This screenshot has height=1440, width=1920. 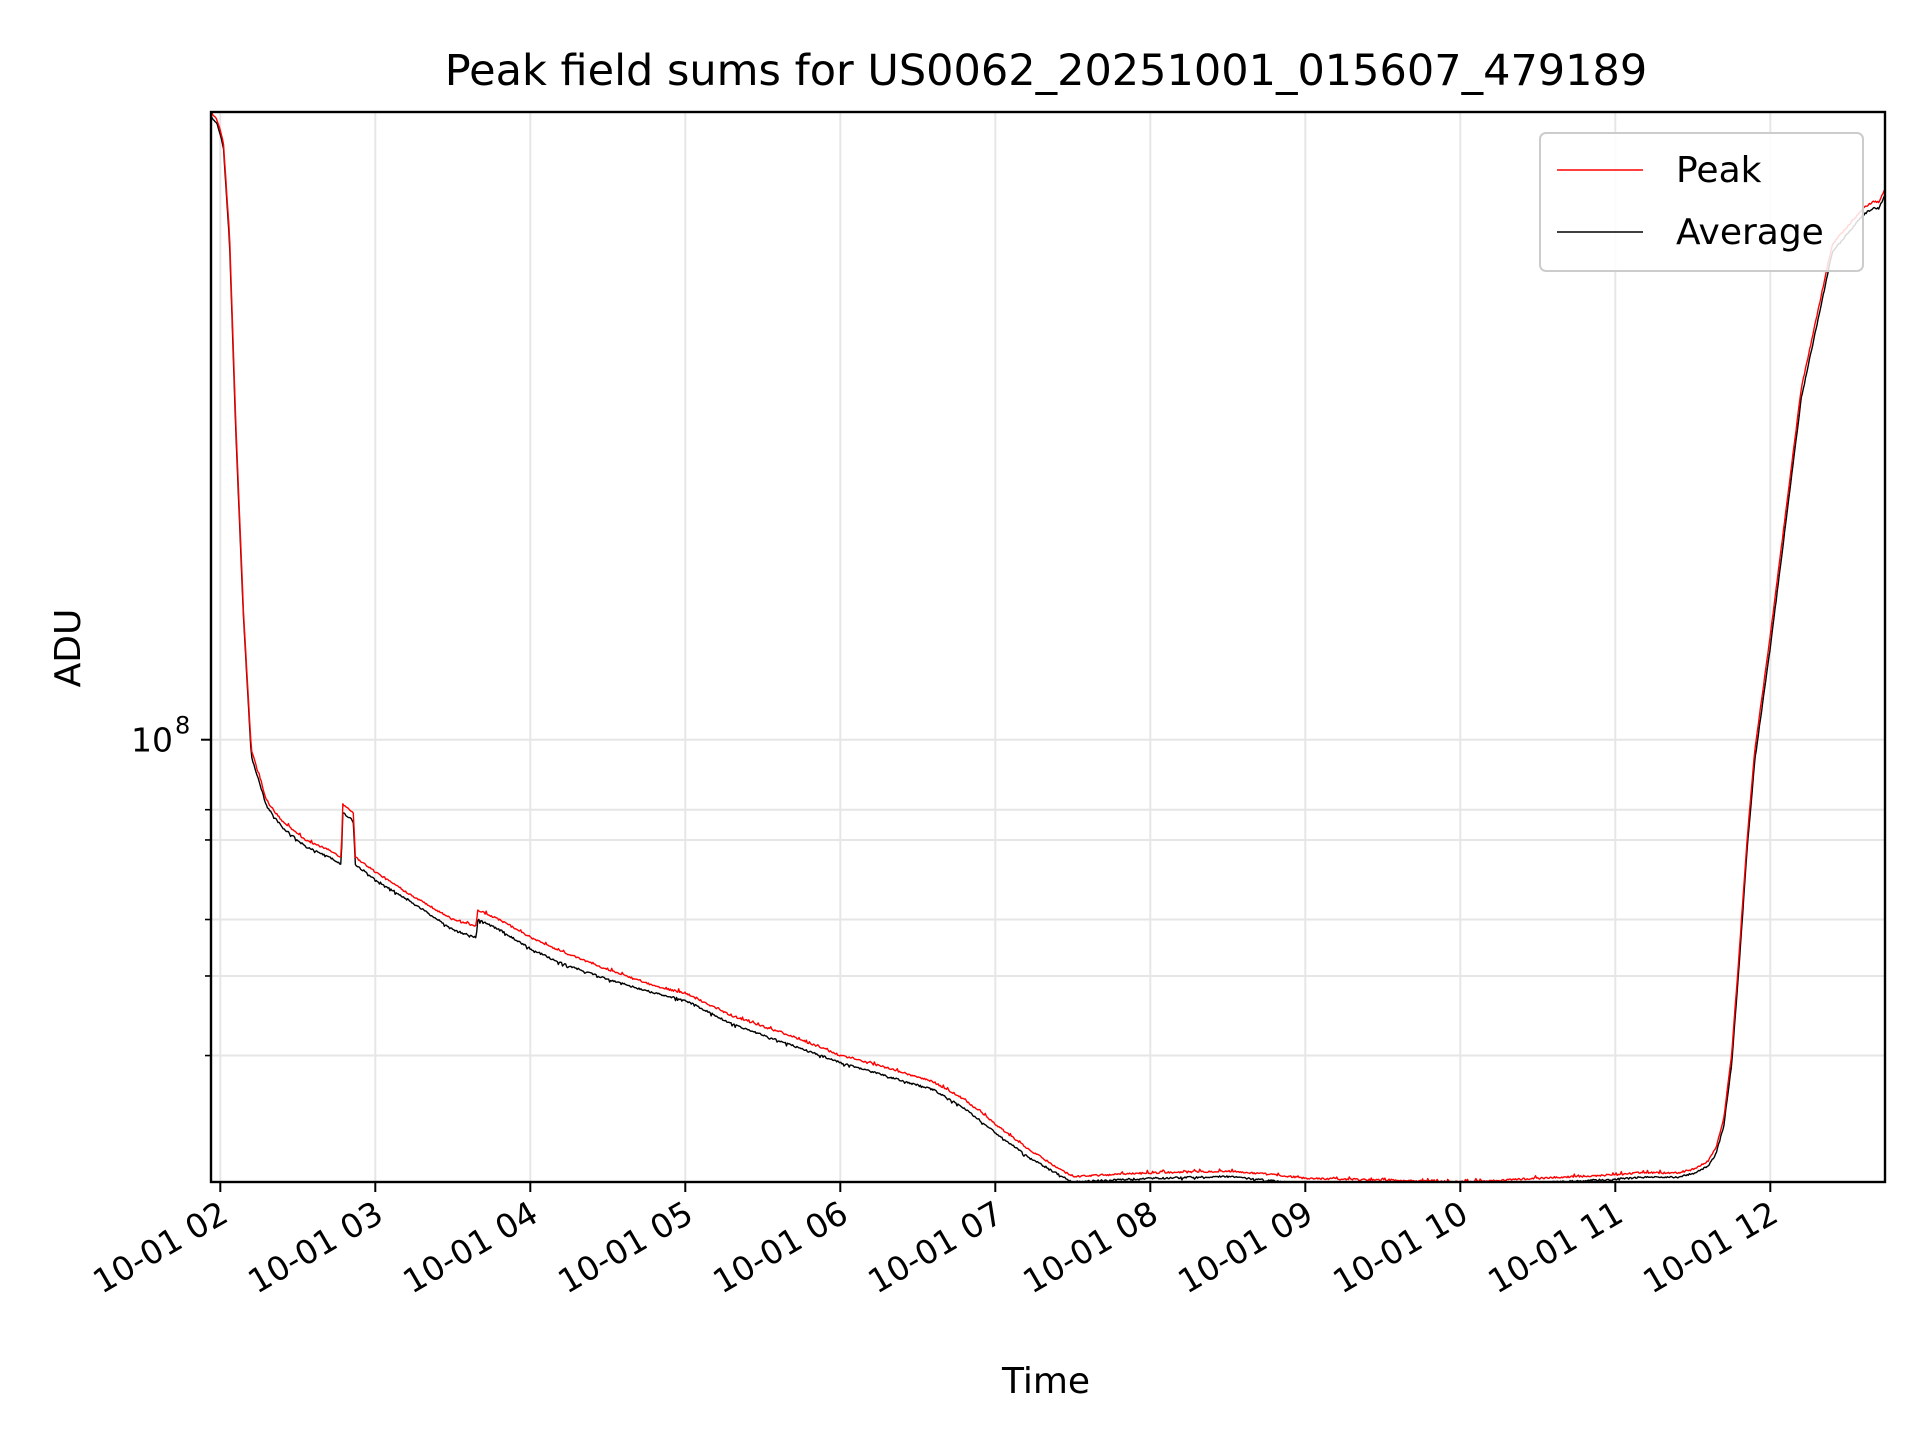 I want to click on x-tick-label: 10-01 02, so click(x=160, y=1247).